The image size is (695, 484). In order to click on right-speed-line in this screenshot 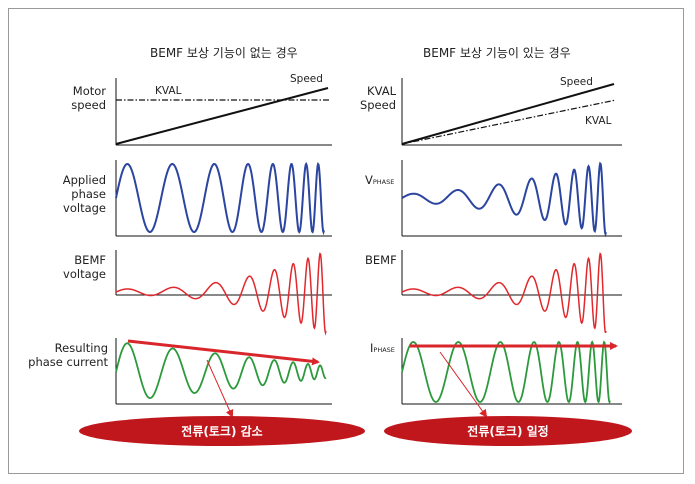, I will do `click(508, 114)`.